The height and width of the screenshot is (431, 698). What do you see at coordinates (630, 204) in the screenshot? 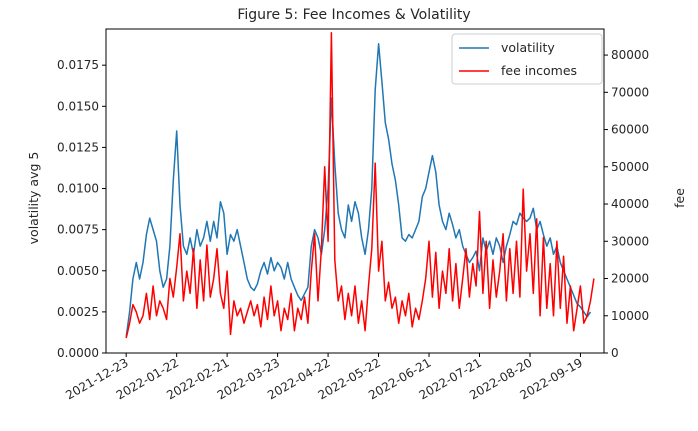
I see `y-right-tick-label: 40000` at bounding box center [630, 204].